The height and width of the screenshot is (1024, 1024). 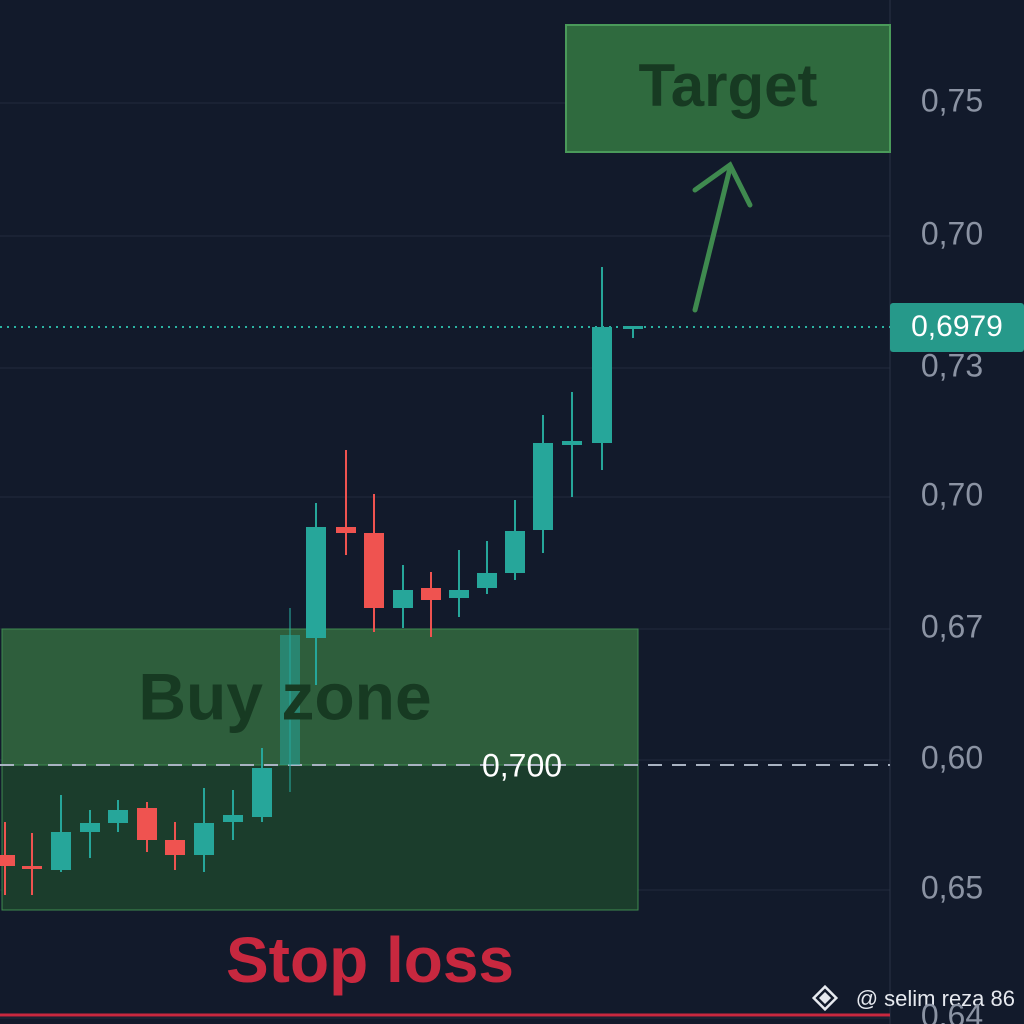 I want to click on price-axis-label: 0,67, so click(x=952, y=626).